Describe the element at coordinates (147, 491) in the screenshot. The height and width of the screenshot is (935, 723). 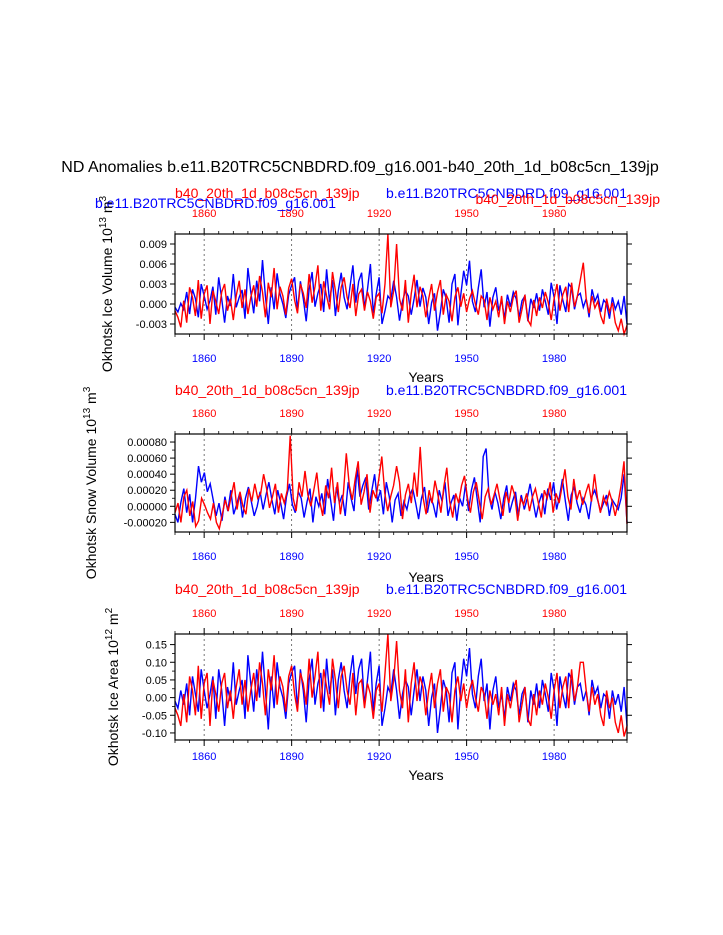
I see `y-tick-label: 0.00020` at that location.